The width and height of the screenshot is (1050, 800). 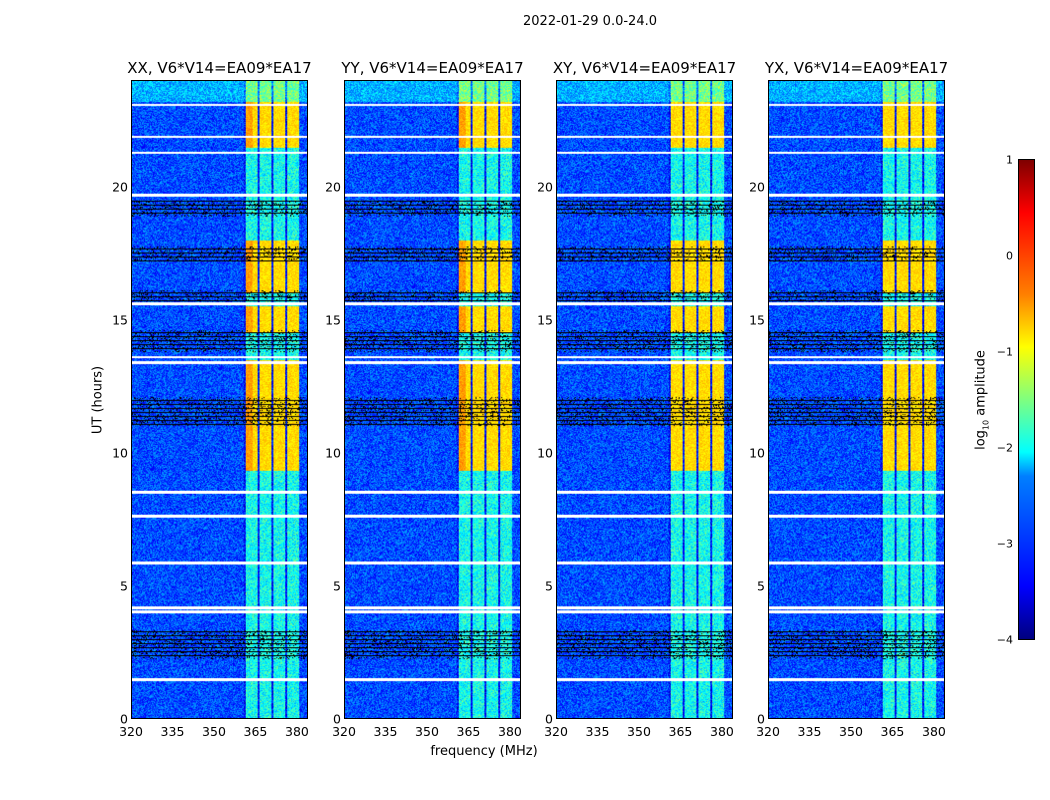 What do you see at coordinates (1009, 160) in the screenshot?
I see `colorbar-tick-label: 1` at bounding box center [1009, 160].